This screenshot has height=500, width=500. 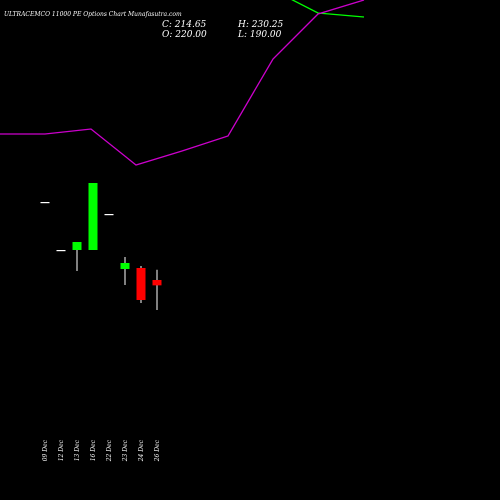 I want to click on x-tick-label: 13 Dec, so click(x=77, y=450).